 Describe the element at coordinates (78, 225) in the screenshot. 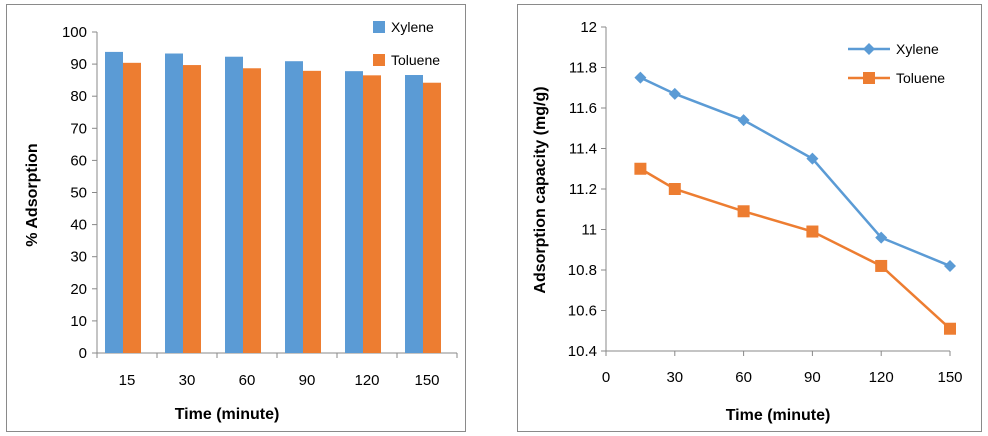

I see `y-tick-label: 40` at that location.